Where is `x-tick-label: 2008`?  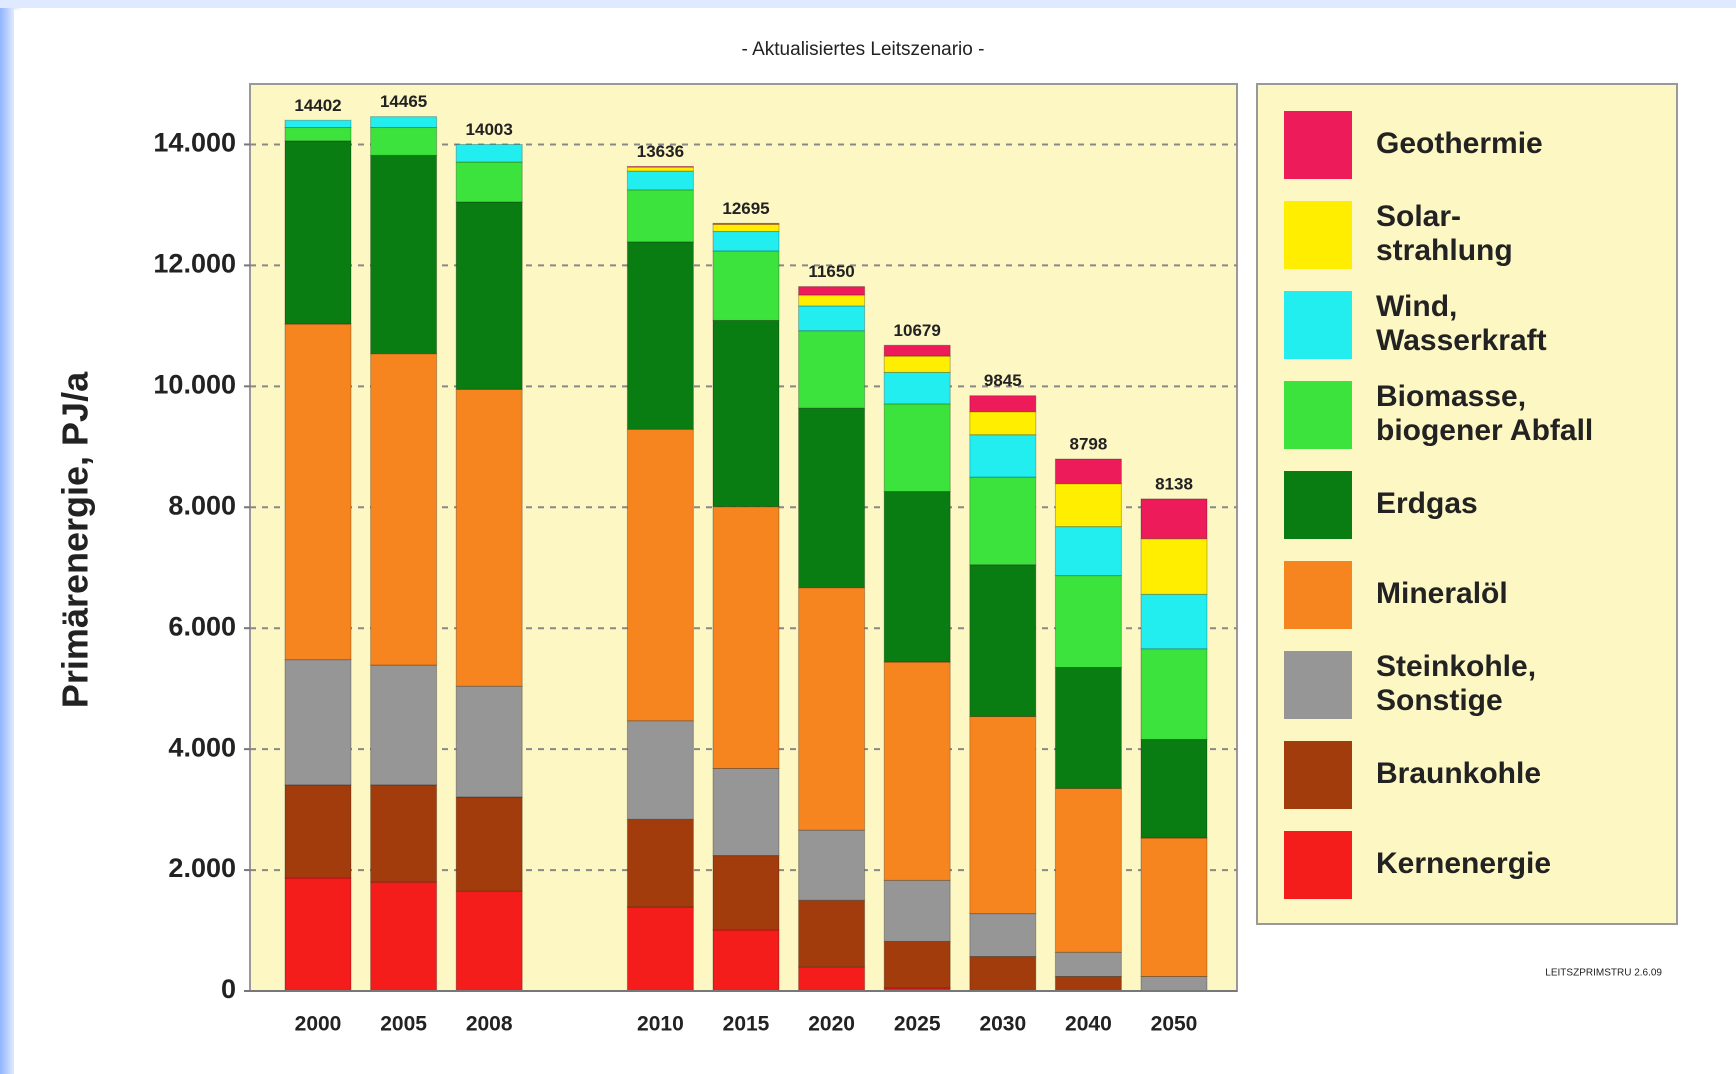 x-tick-label: 2008 is located at coordinates (489, 1024).